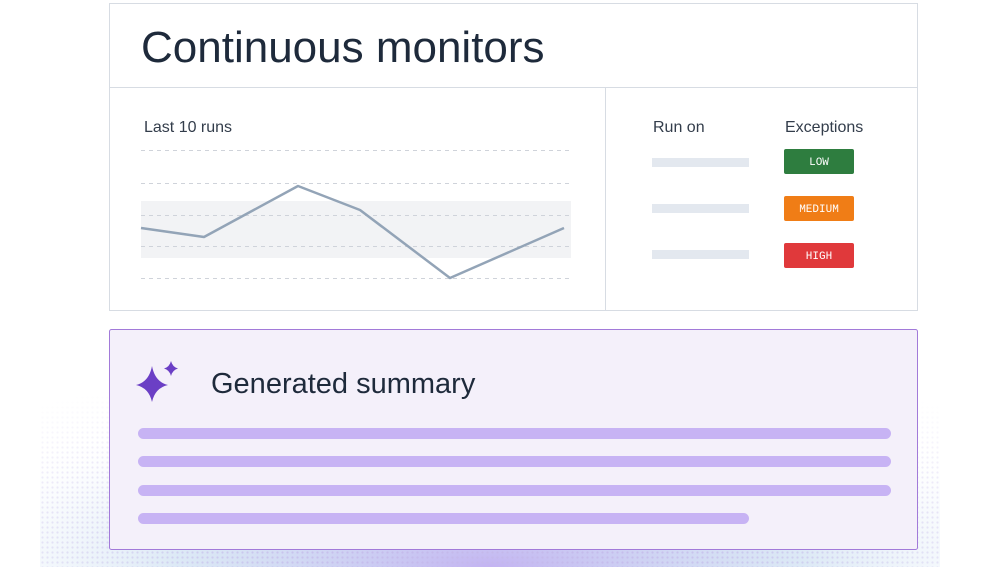 The width and height of the screenshot is (1008, 567). I want to click on trend-line, so click(352, 232).